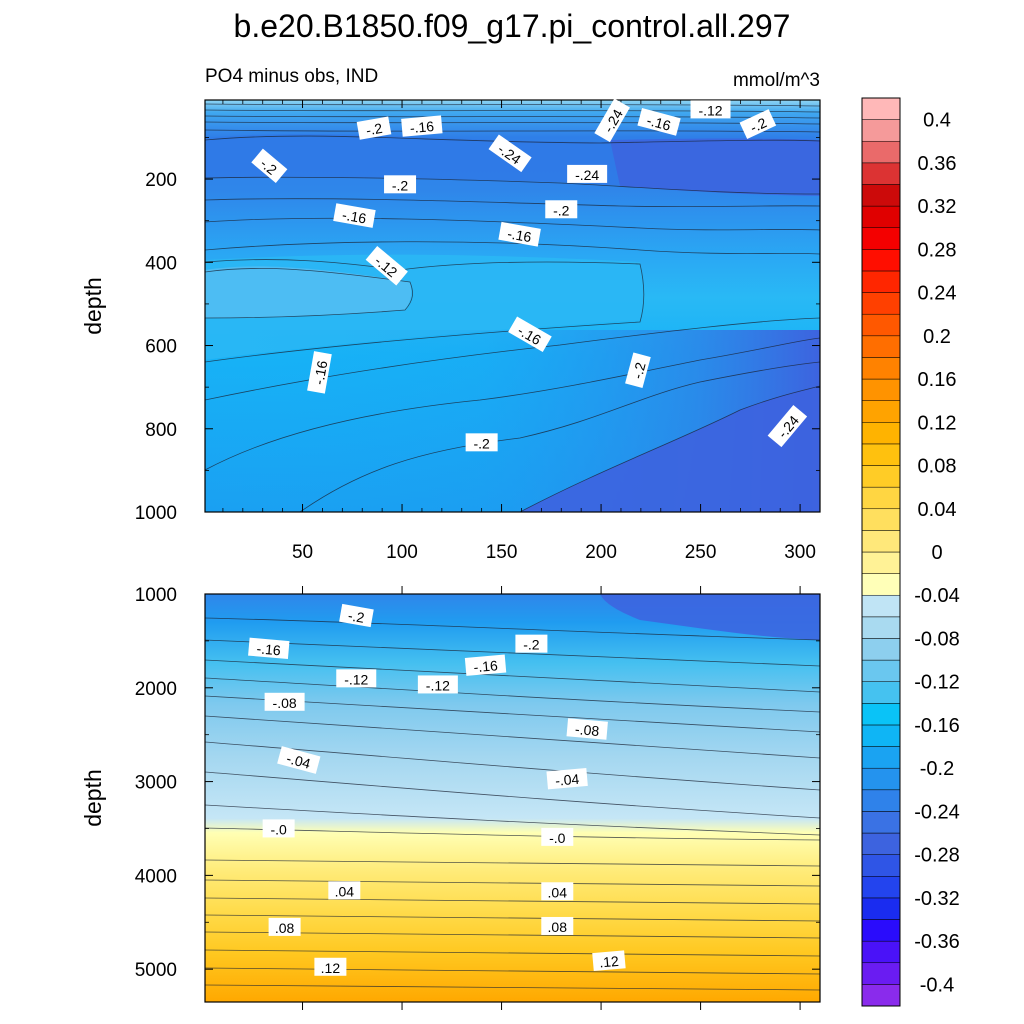 The height and width of the screenshot is (1024, 1024). What do you see at coordinates (937, 467) in the screenshot?
I see `colorbar-tick-label: 0.08` at bounding box center [937, 467].